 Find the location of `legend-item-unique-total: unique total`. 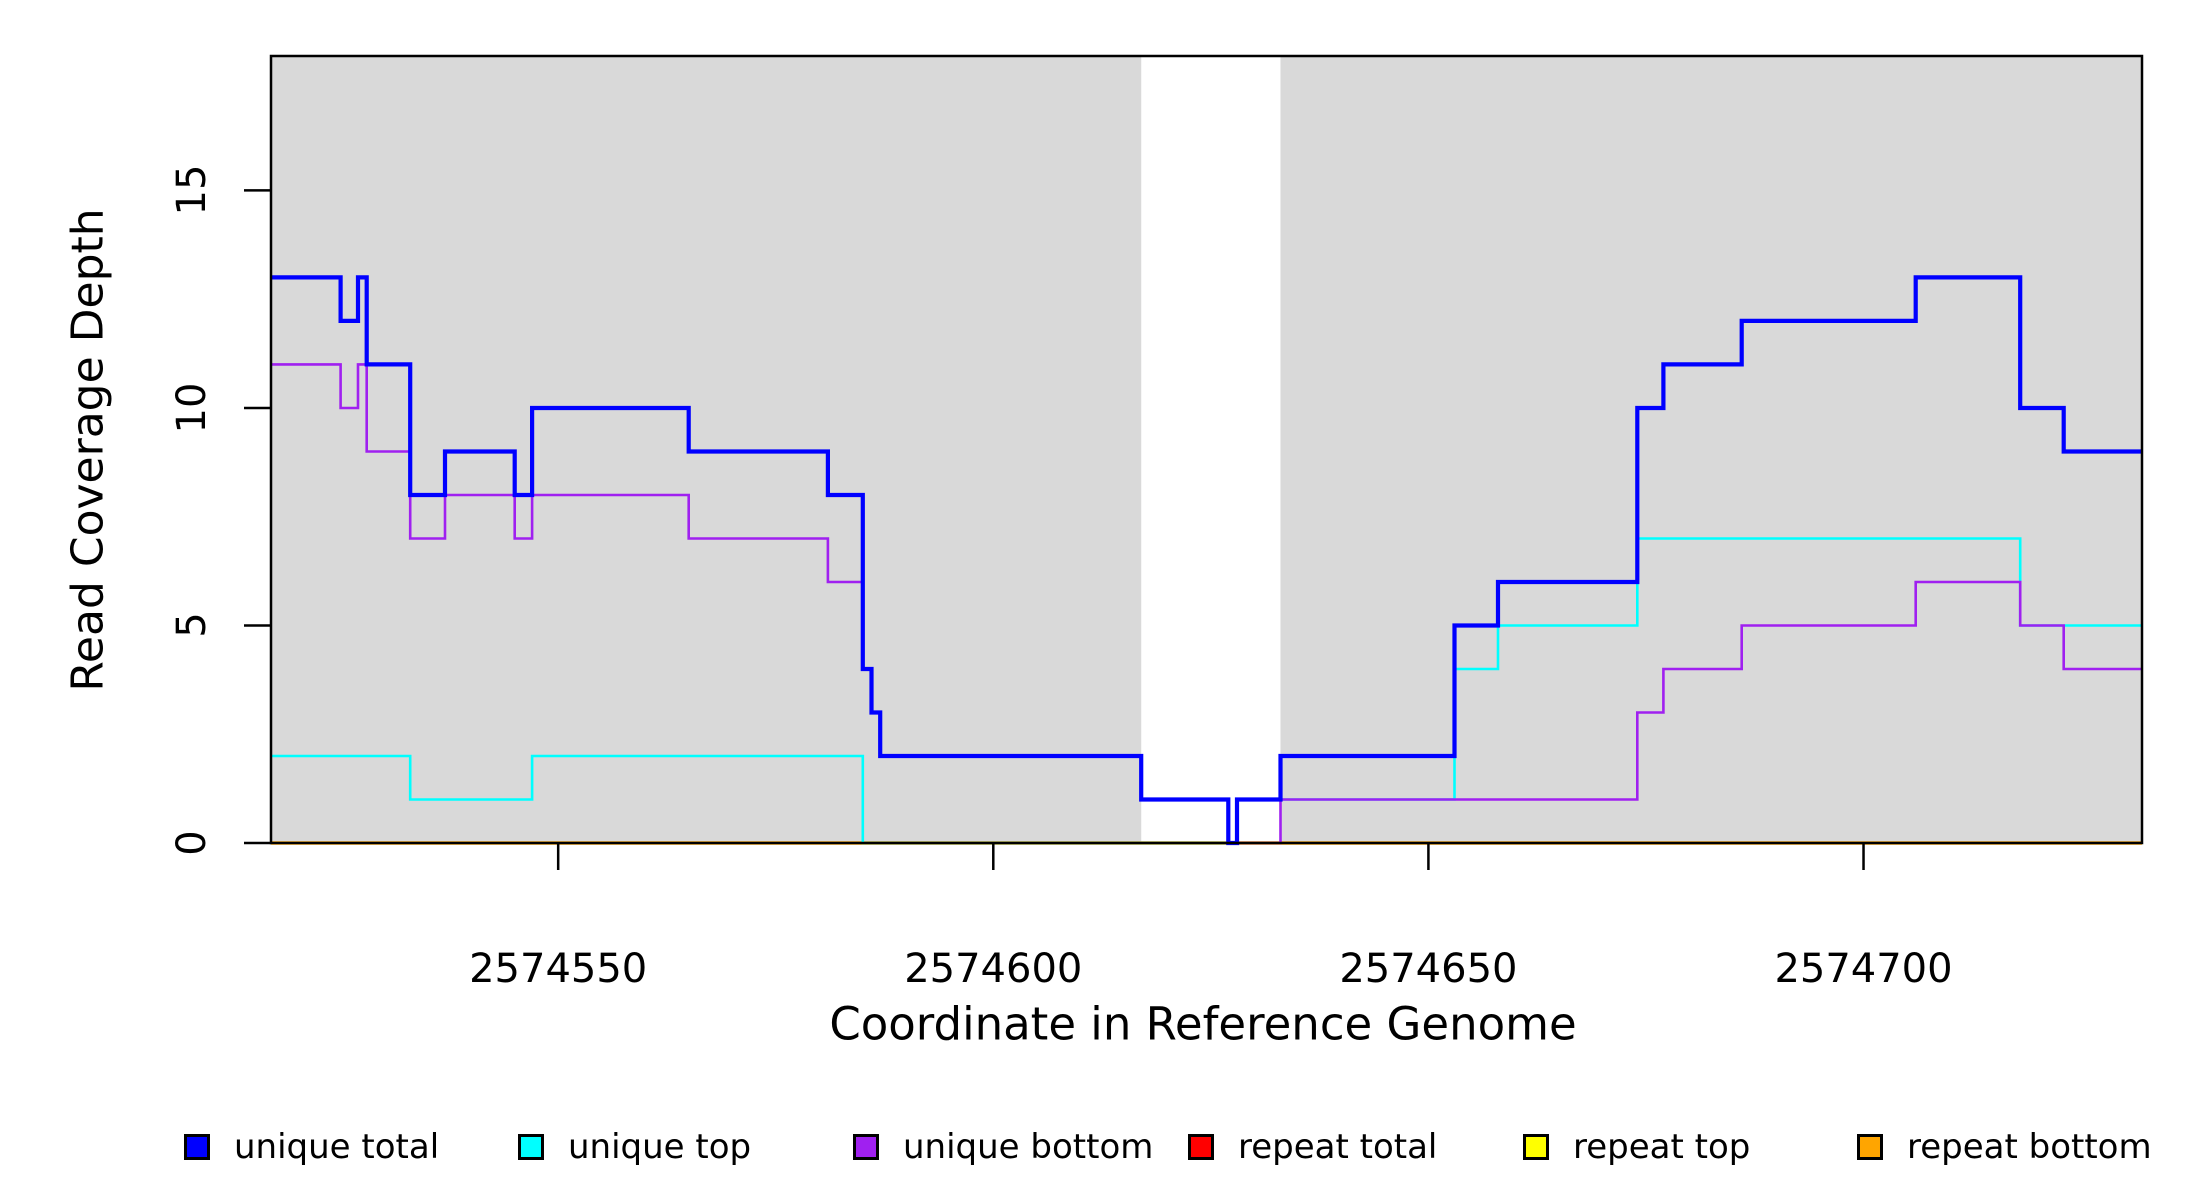

legend-item-unique-total: unique total is located at coordinates (311, 1147).